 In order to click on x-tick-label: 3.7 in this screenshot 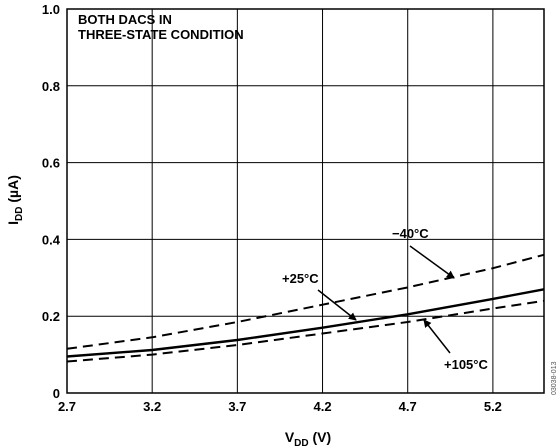, I will do `click(237, 406)`.